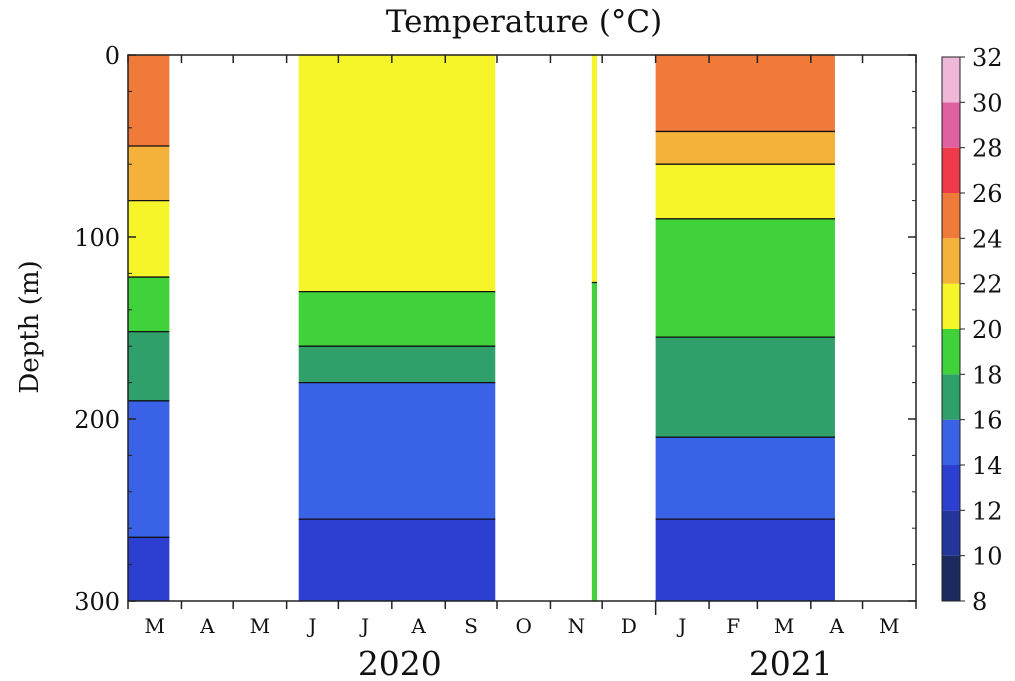 This screenshot has height=681, width=1015. What do you see at coordinates (791, 662) in the screenshot?
I see `x-year-label: 2021` at bounding box center [791, 662].